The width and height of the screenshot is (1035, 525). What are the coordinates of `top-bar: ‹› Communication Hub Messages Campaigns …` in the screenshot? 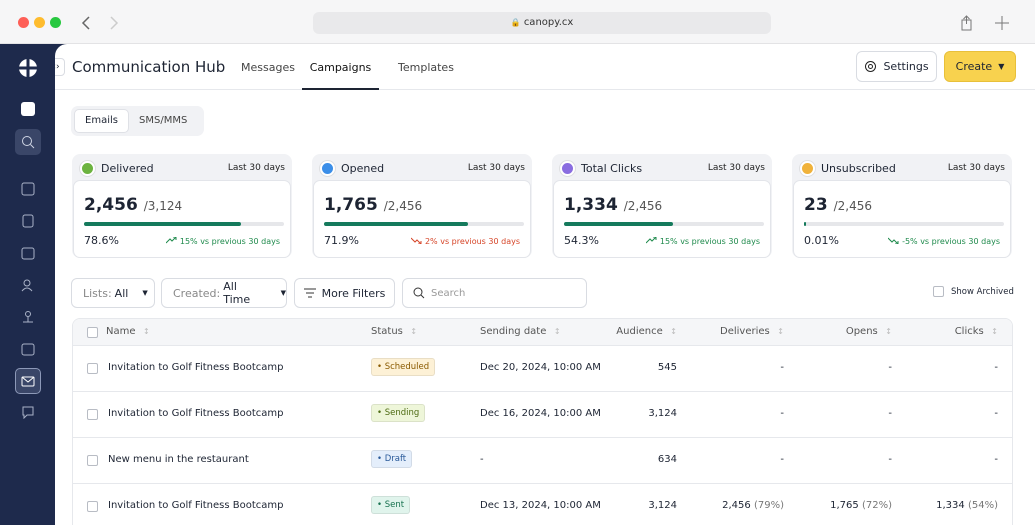 It's located at (545, 67).